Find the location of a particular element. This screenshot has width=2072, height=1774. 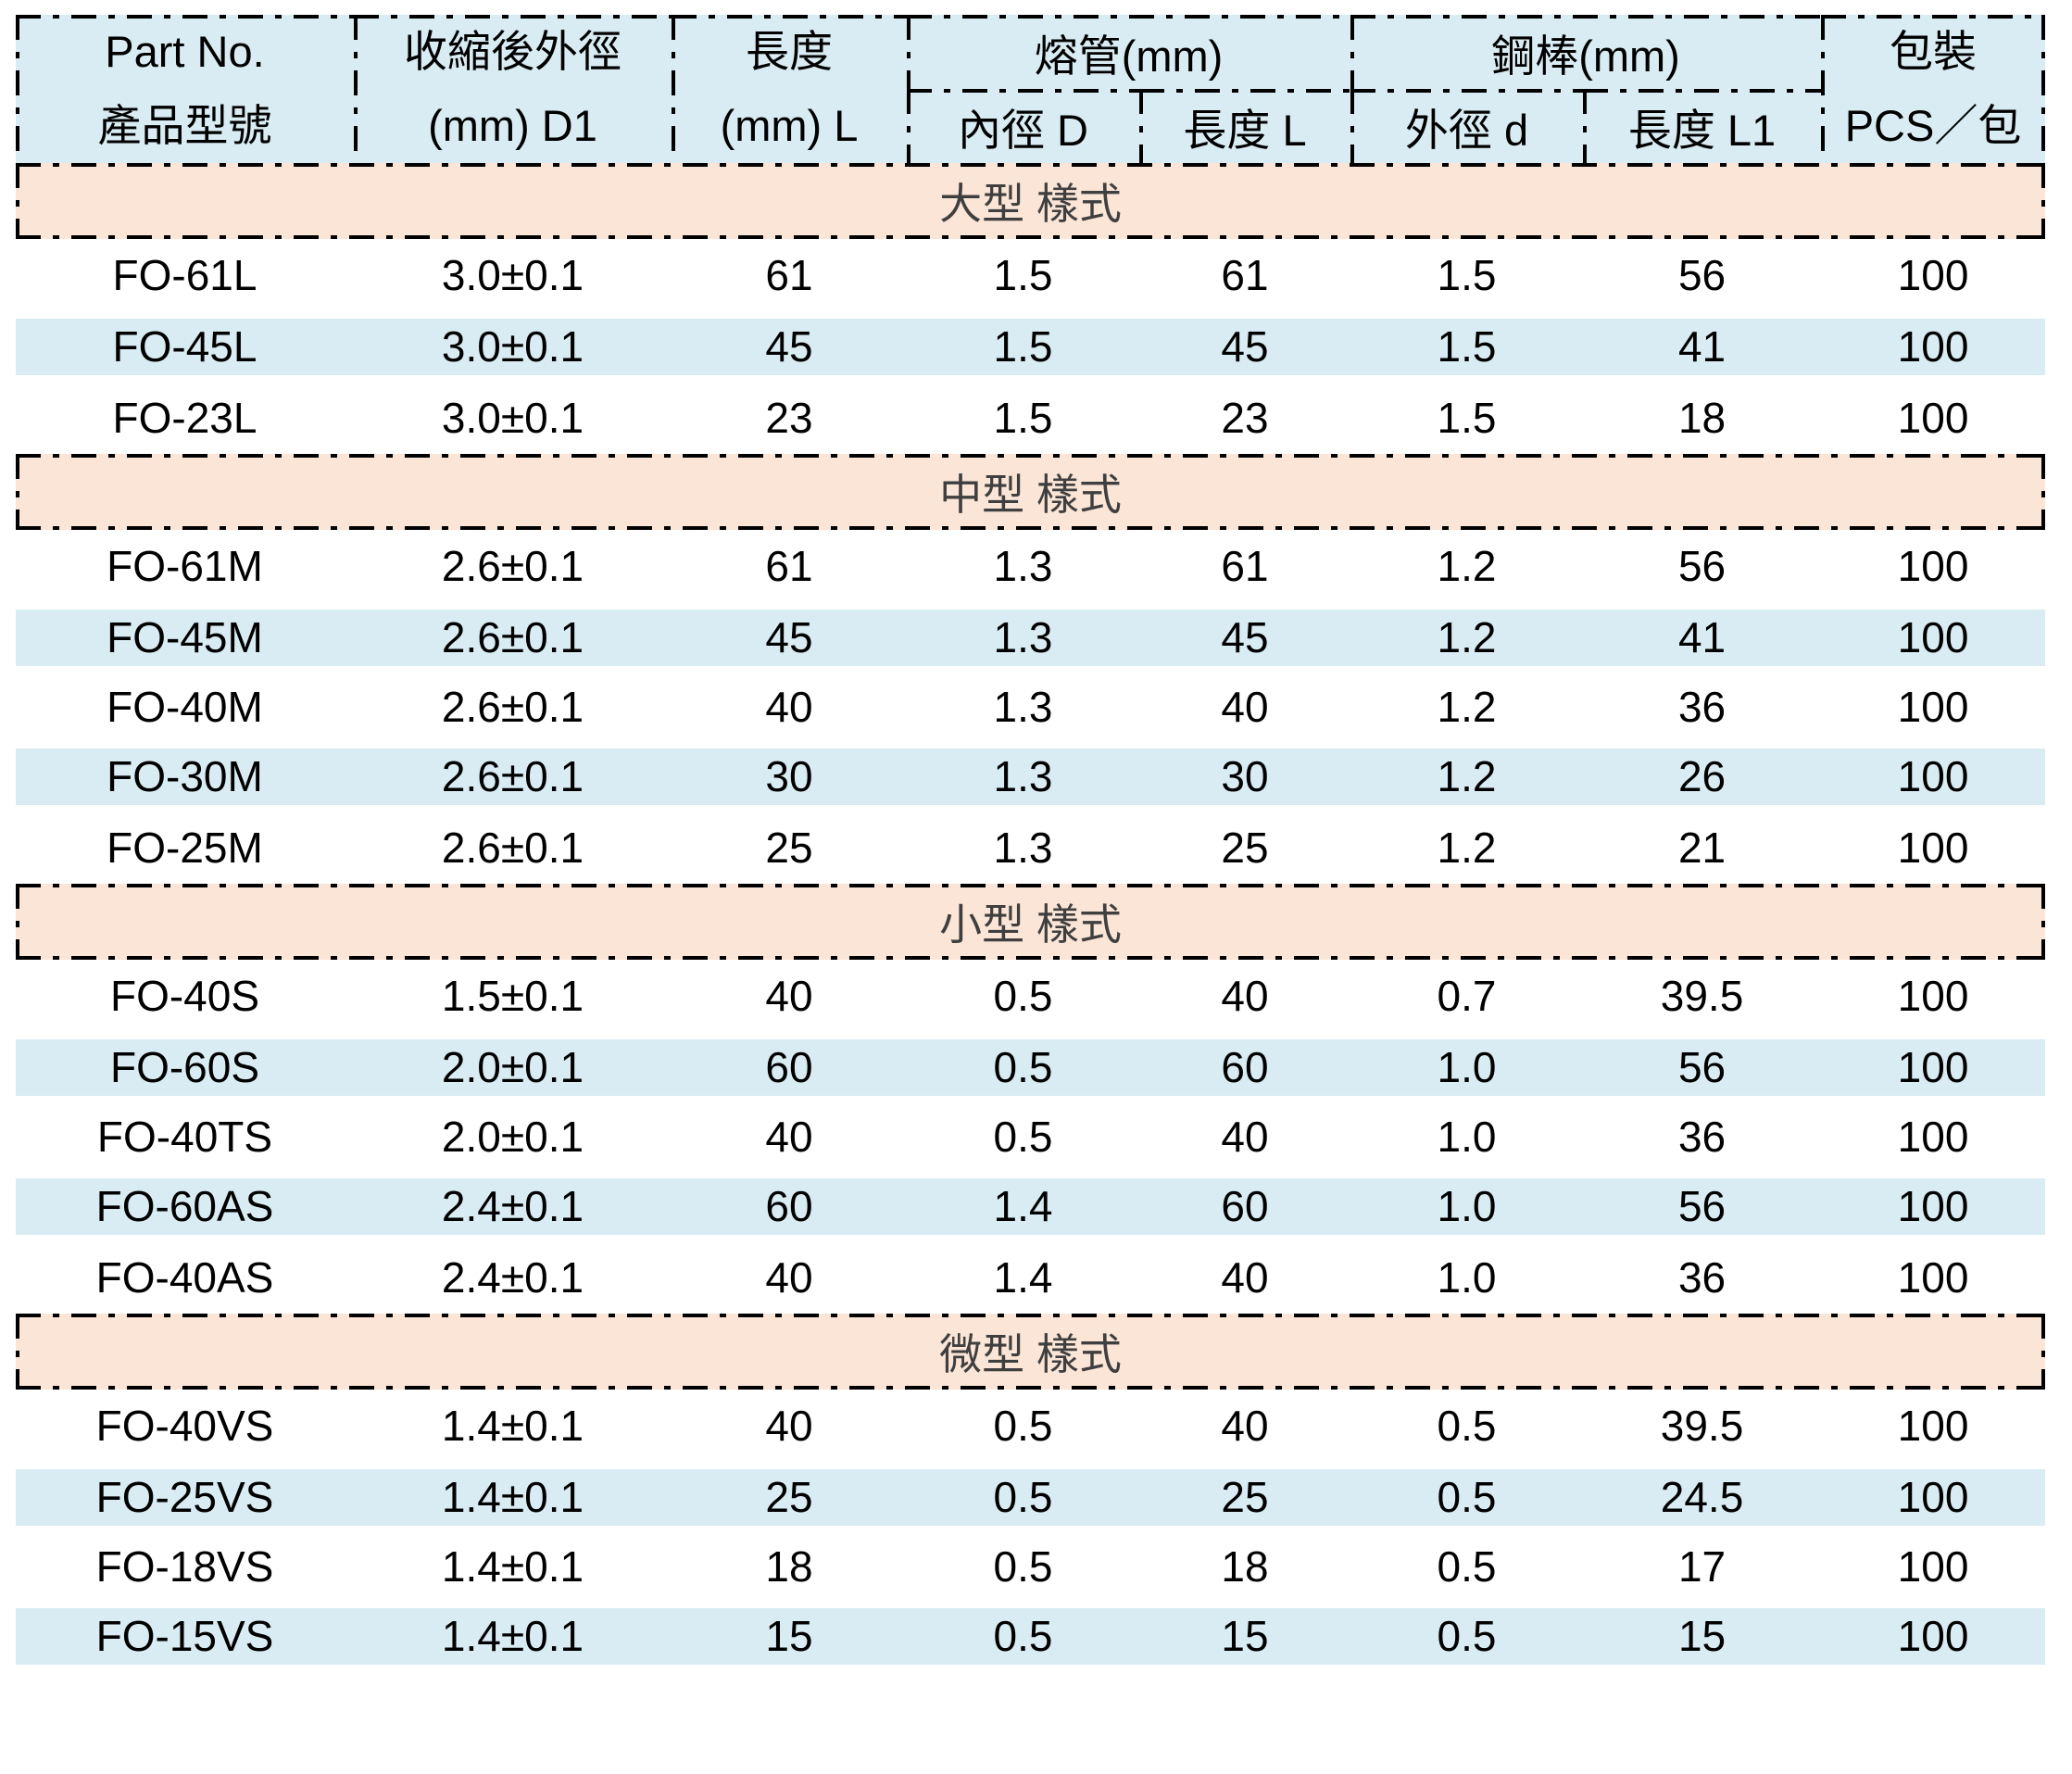

cell-part-no: FO-60AS is located at coordinates (185, 1206).